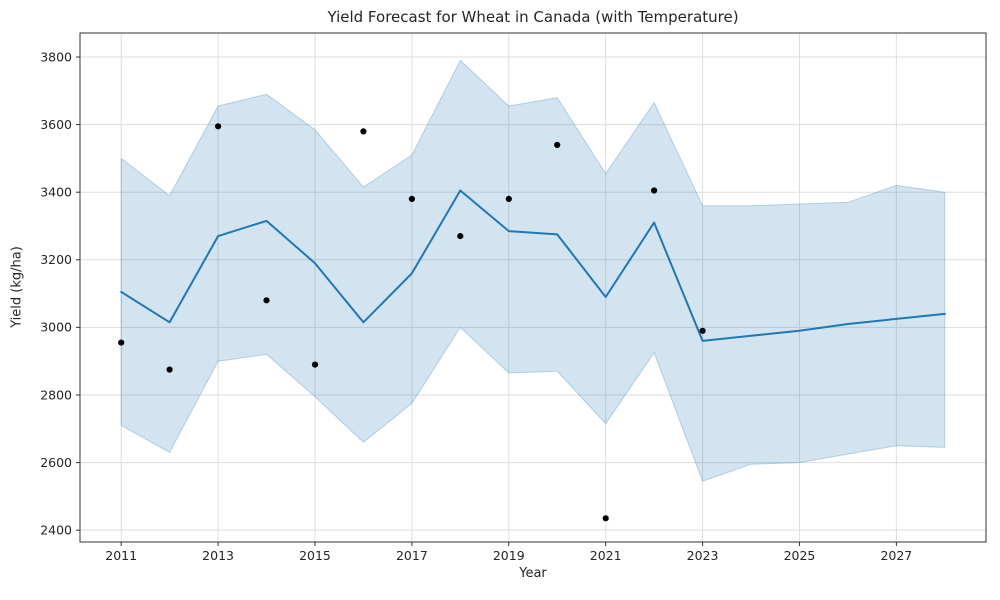 This screenshot has width=1000, height=600. Describe the element at coordinates (896, 555) in the screenshot. I see `x-tick-label: 2027` at that location.